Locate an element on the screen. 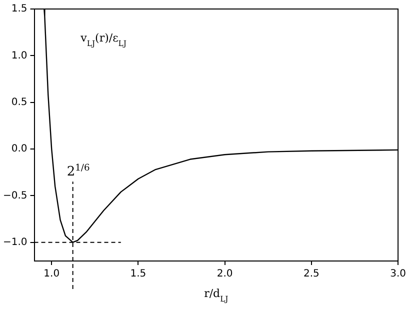 This screenshot has height=315, width=409. y-tick-label: 0.0 is located at coordinates (19, 149).